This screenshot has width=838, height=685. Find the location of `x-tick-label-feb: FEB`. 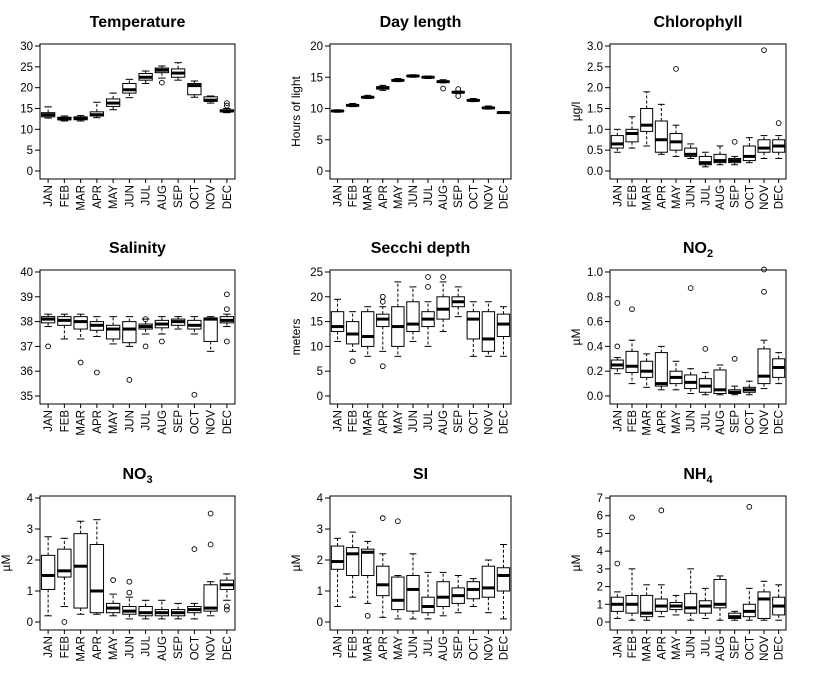

x-tick-label-feb: FEB is located at coordinates (354, 421).